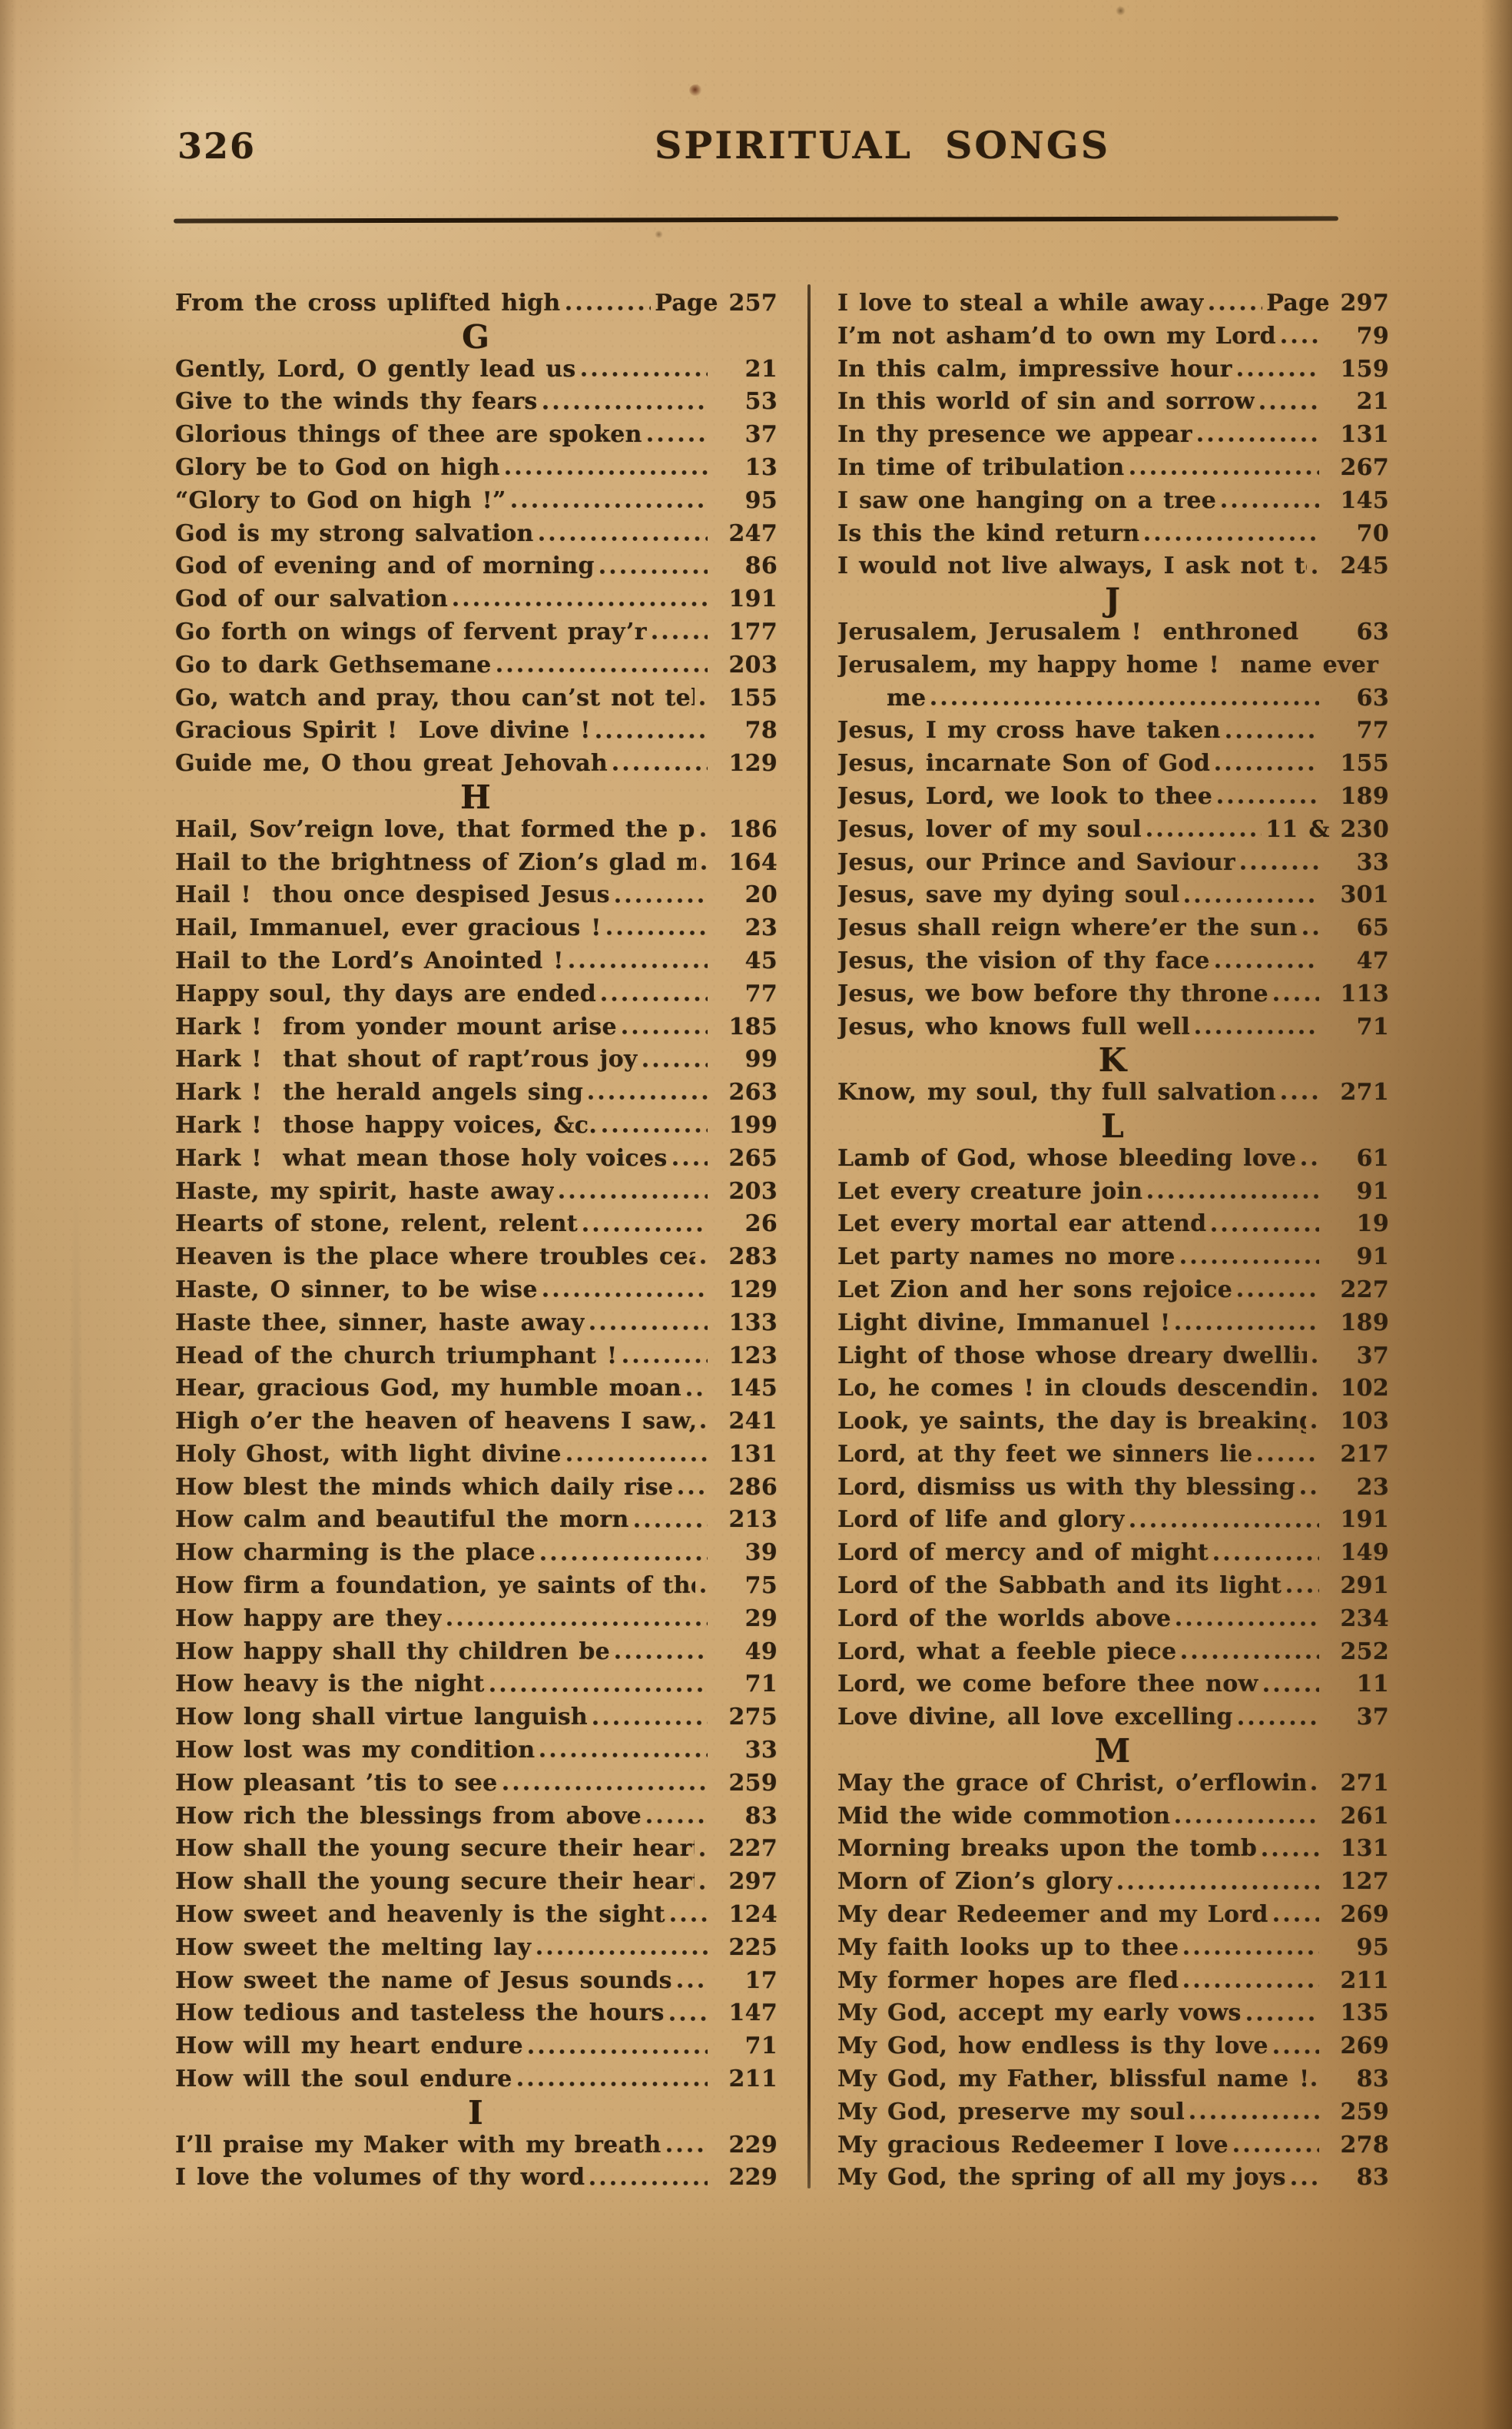  I want to click on index-entry: God is my strong salvation 247, so click(477, 534).